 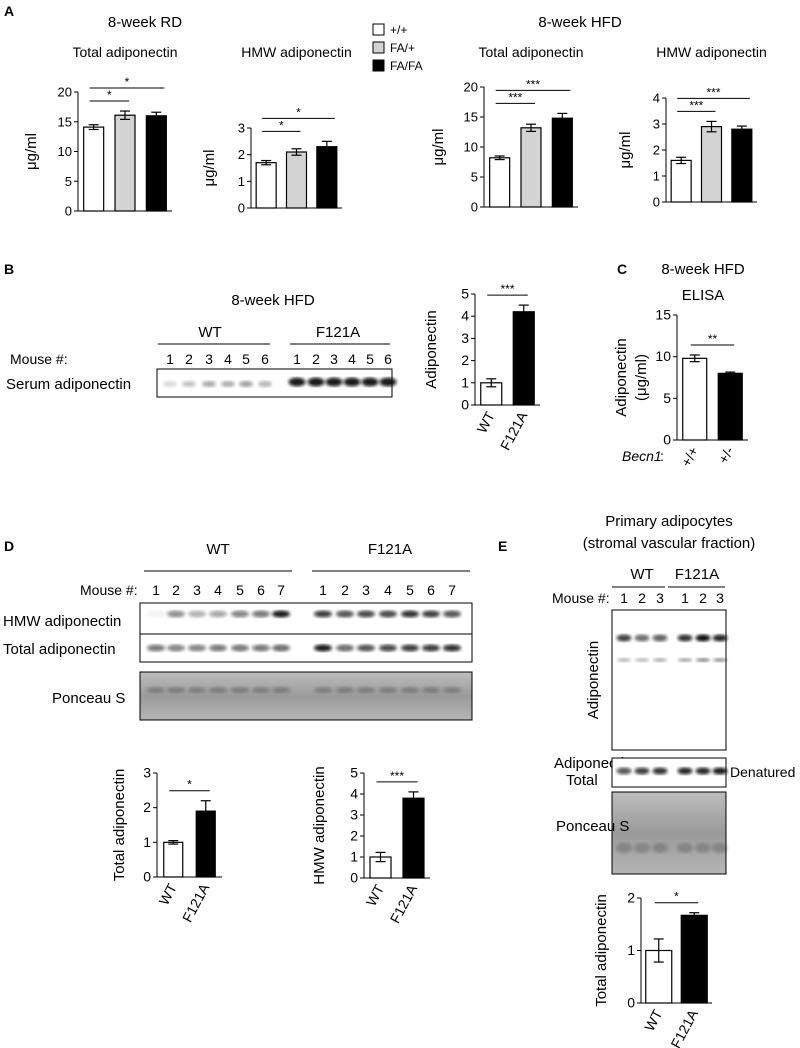 What do you see at coordinates (319, 825) in the screenshot?
I see `y-axis-label: HMW adiponectin` at bounding box center [319, 825].